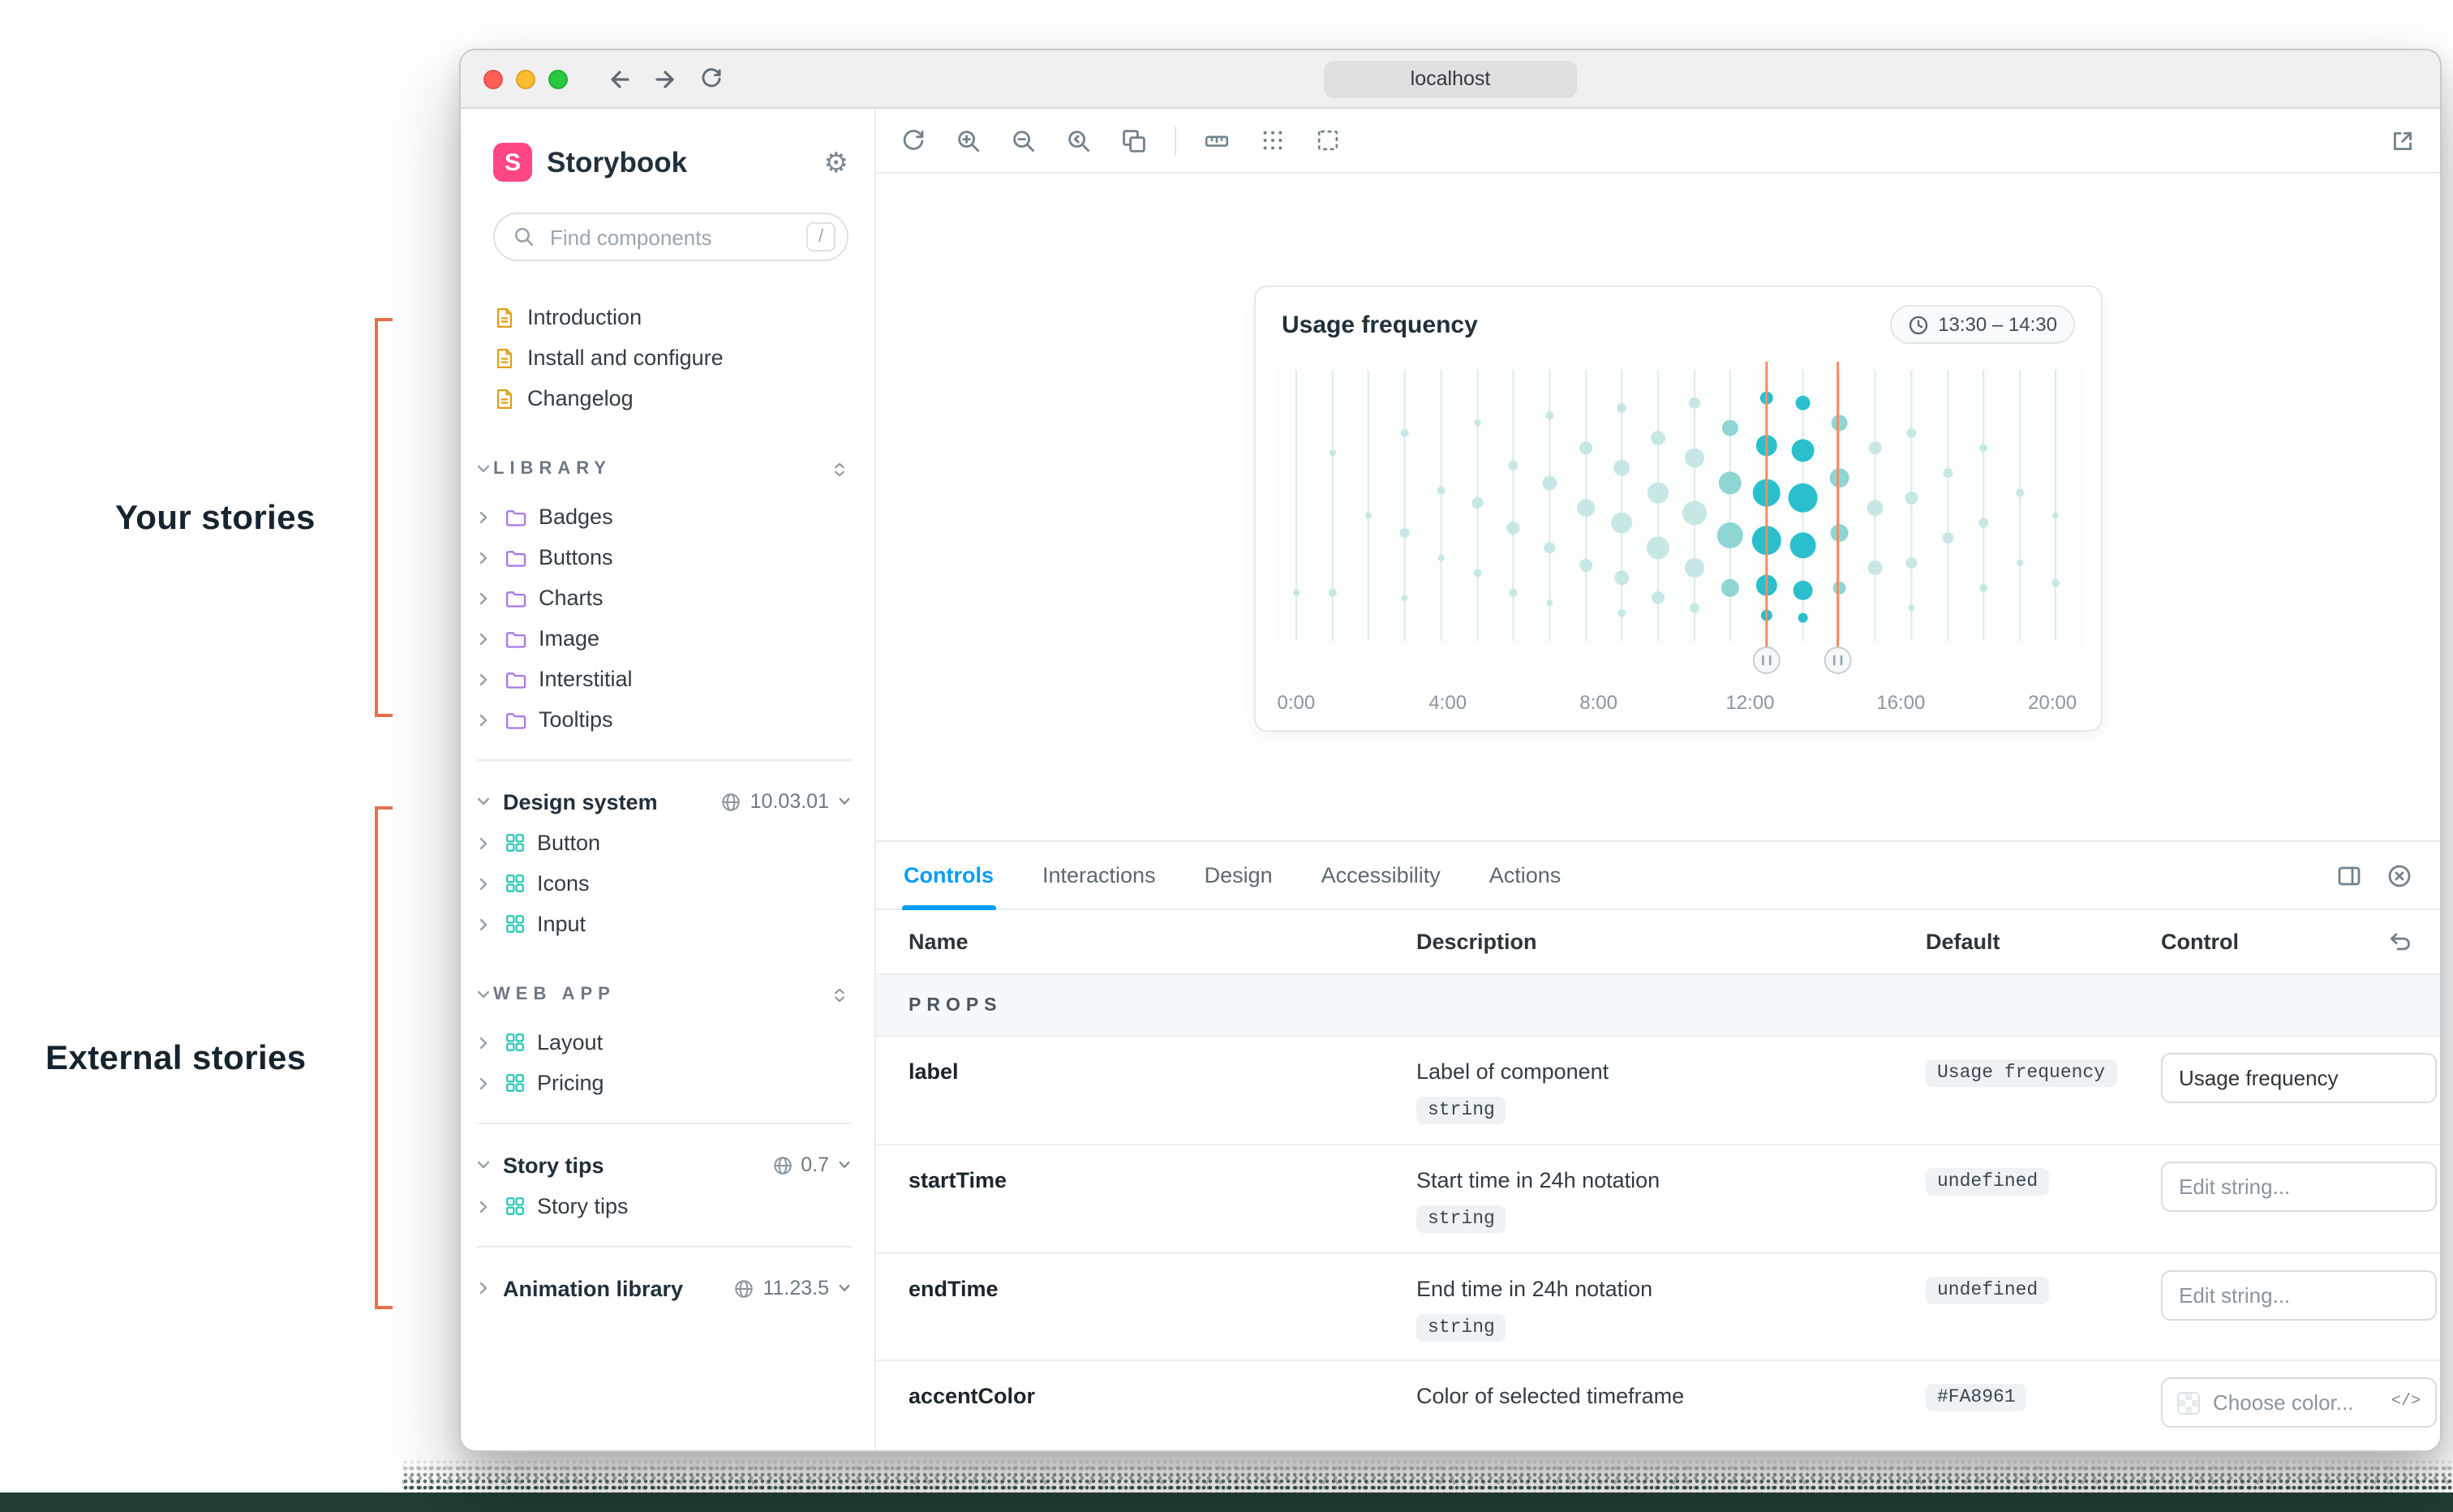 This screenshot has height=1512, width=2453. What do you see at coordinates (1658, 942) in the screenshot?
I see `table-header-row: Name Description Default Control` at bounding box center [1658, 942].